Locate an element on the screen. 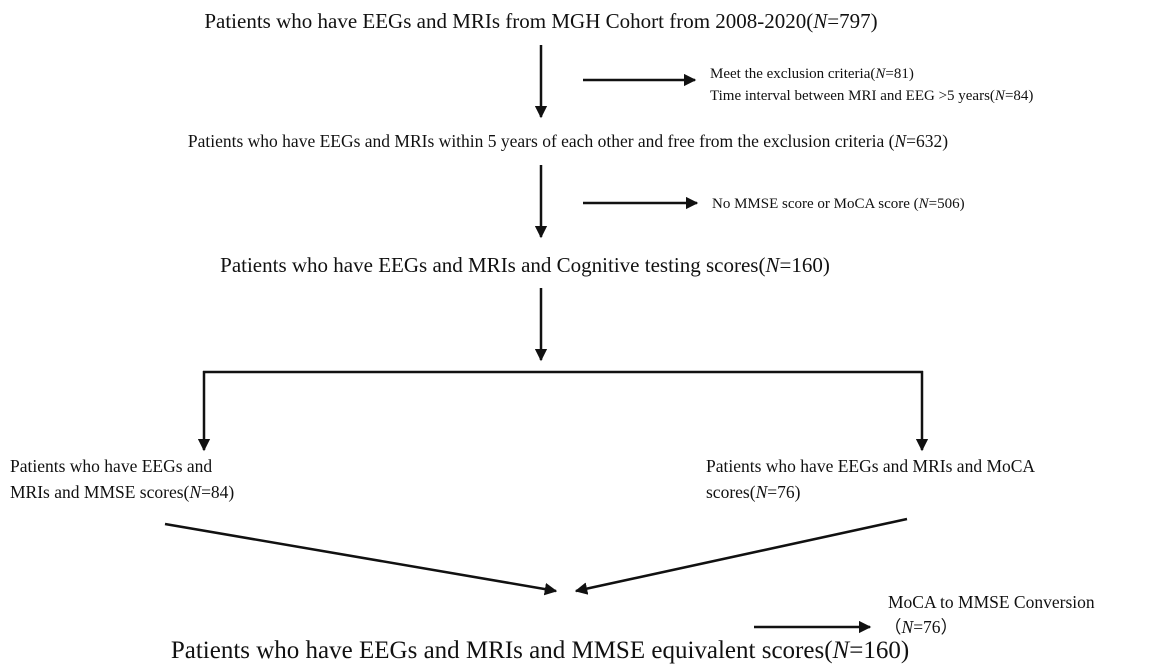  node-text: Meet the exclusion criteria(N=81) is located at coordinates (812, 74).